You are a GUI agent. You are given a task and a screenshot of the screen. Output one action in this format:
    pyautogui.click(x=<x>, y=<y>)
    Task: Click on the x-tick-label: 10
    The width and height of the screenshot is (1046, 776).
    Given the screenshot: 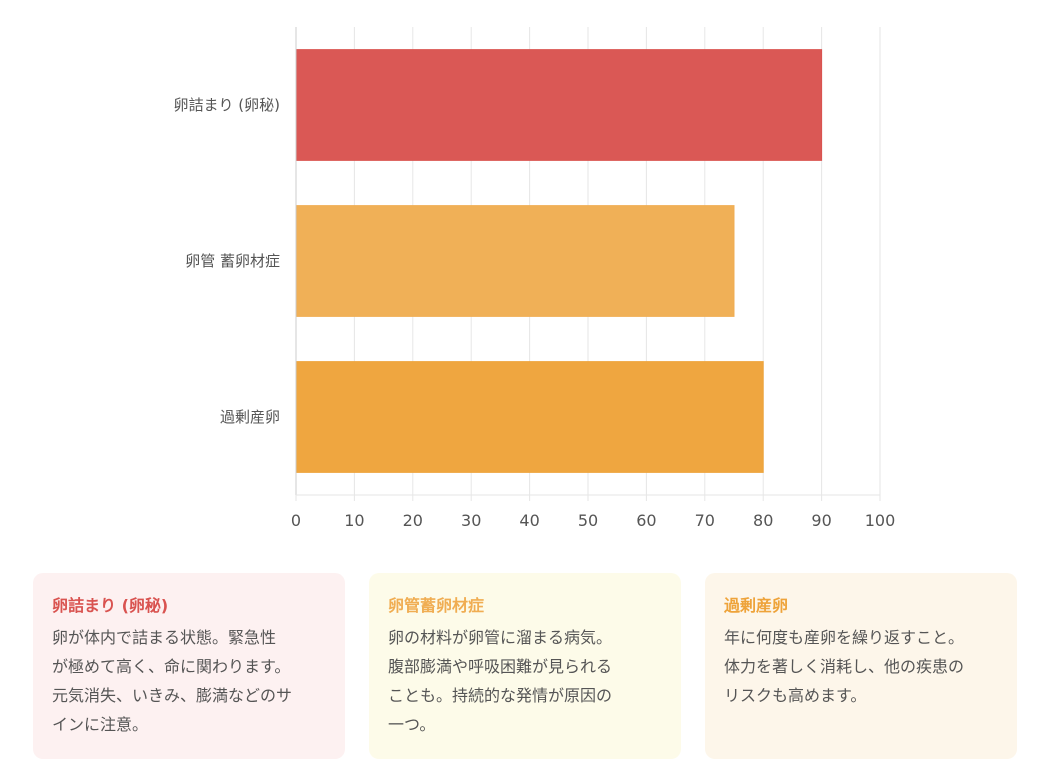 What is the action you would take?
    pyautogui.click(x=354, y=520)
    